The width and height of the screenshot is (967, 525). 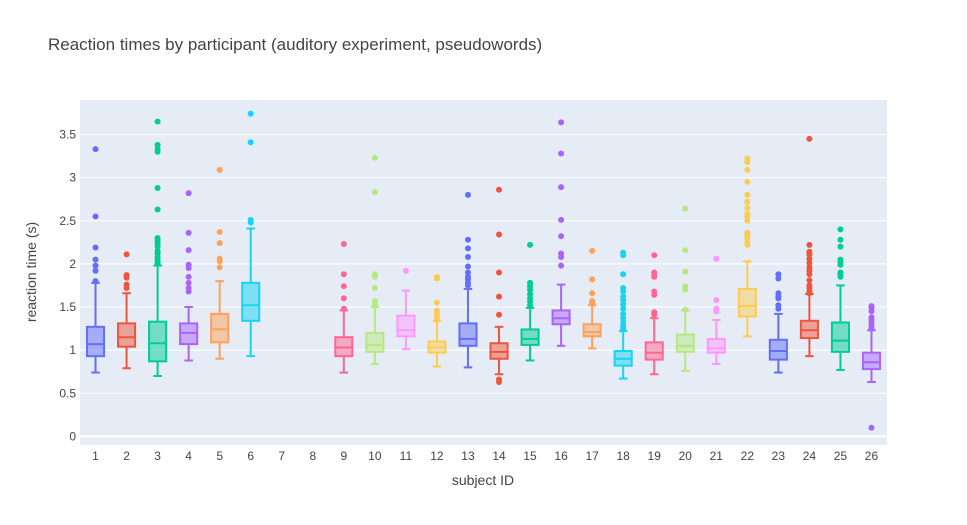 What do you see at coordinates (406, 456) in the screenshot?
I see `x-tick-label: 11` at bounding box center [406, 456].